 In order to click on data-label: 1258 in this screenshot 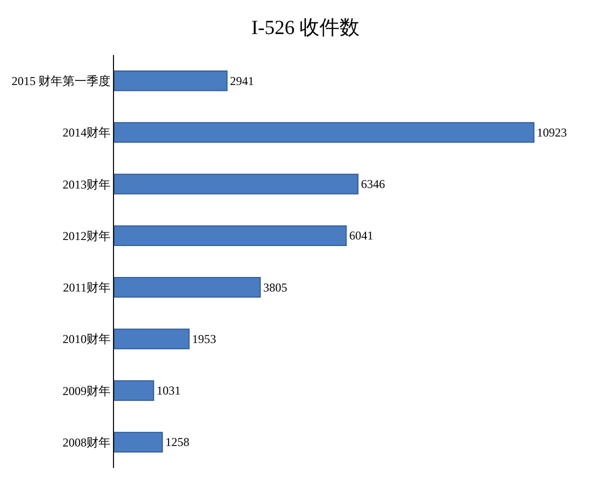, I will do `click(177, 442)`.